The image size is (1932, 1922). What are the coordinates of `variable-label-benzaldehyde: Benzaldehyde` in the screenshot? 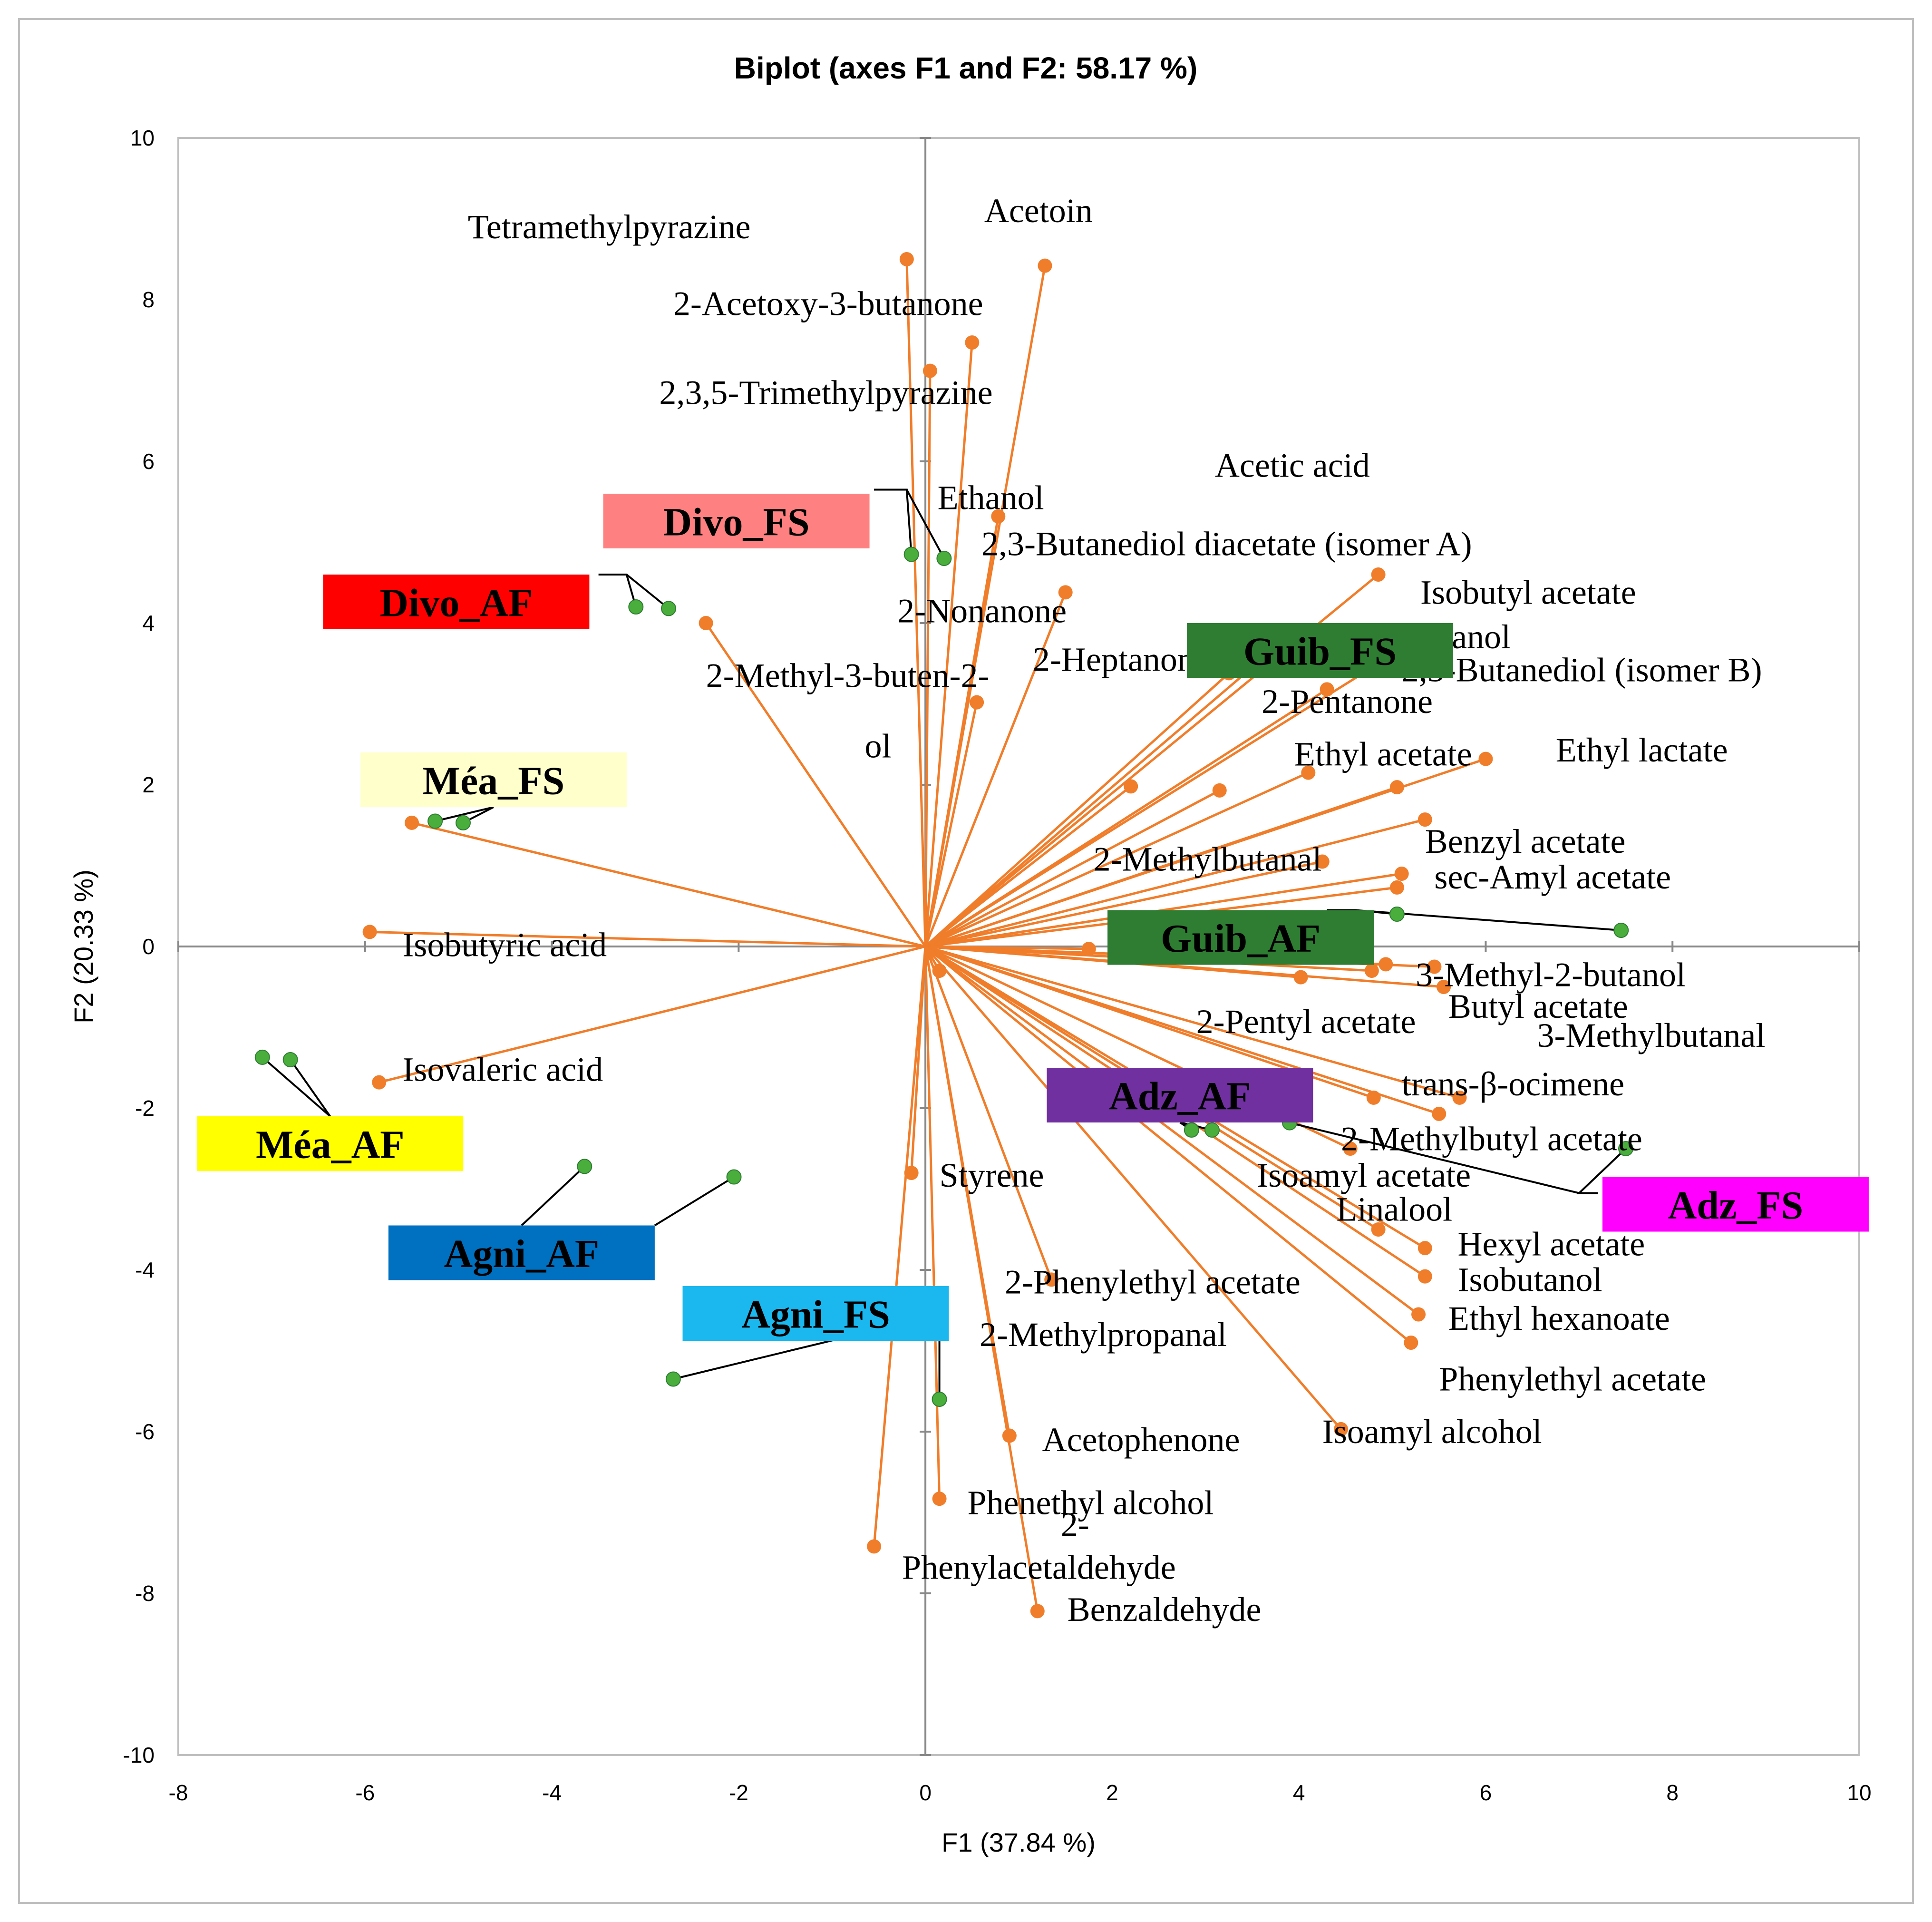 It's located at (1165, 1609).